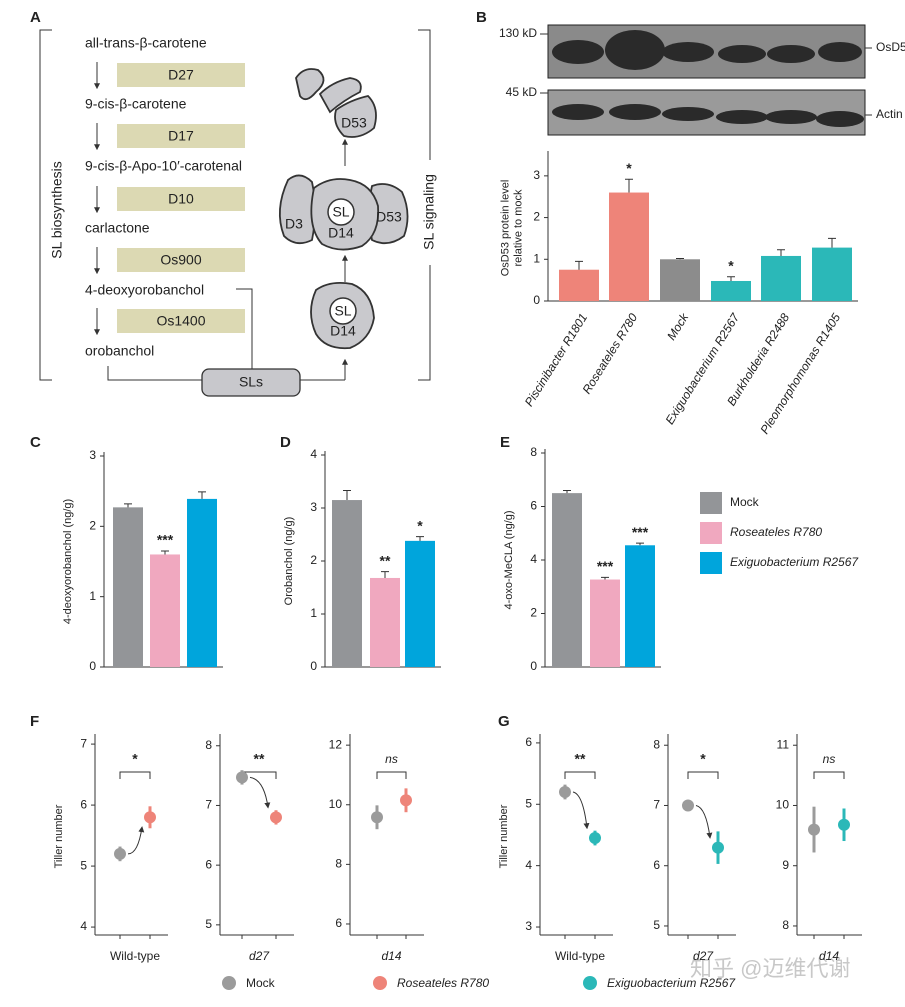 The width and height of the screenshot is (905, 1007). Describe the element at coordinates (890, 47) in the screenshot. I see `band-label: OsD53` at that location.